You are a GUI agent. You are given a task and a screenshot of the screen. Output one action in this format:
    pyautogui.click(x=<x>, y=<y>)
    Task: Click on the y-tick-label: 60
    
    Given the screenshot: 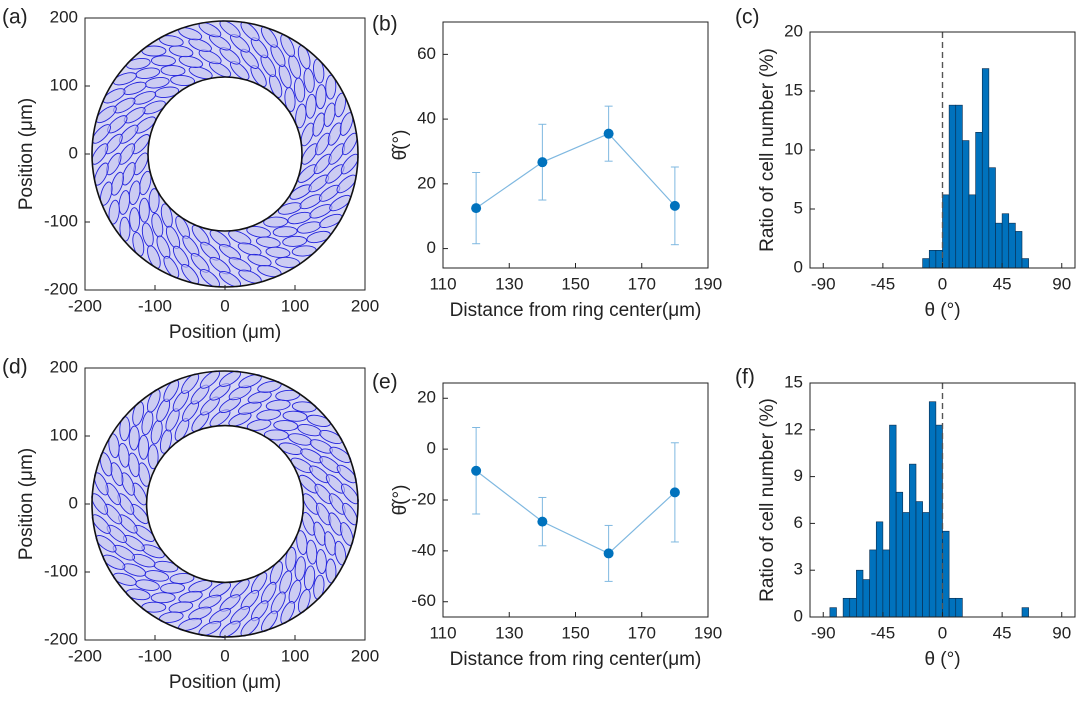 What is the action you would take?
    pyautogui.click(x=426, y=53)
    